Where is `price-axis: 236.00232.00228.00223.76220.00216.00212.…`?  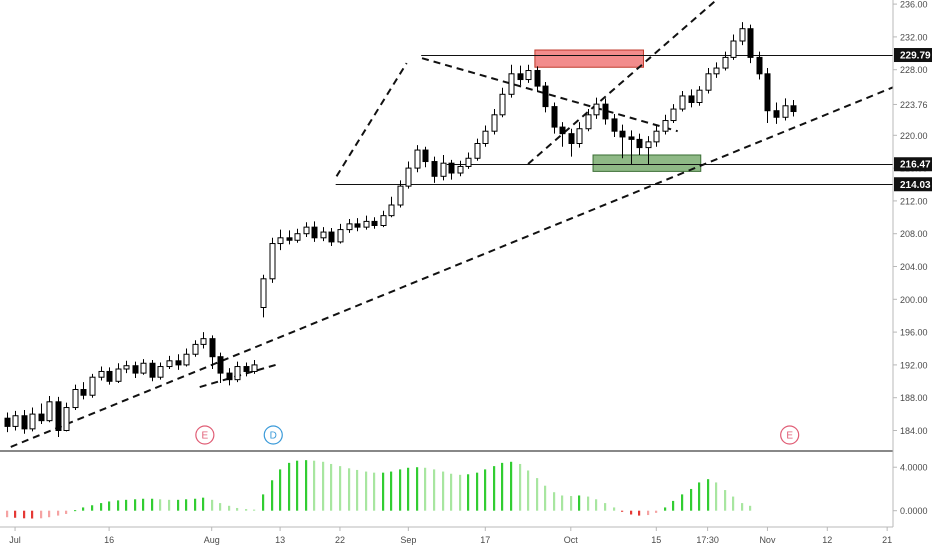 price-axis: 236.00232.00228.00223.76220.00216.00212.… is located at coordinates (912, 218).